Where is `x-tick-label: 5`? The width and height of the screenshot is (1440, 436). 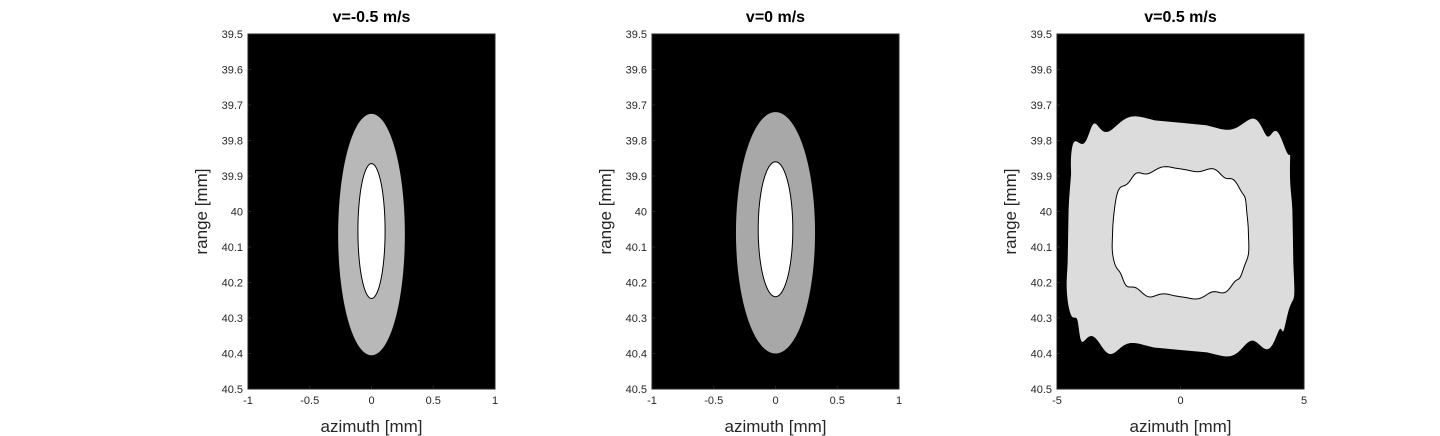
x-tick-label: 5 is located at coordinates (1304, 401).